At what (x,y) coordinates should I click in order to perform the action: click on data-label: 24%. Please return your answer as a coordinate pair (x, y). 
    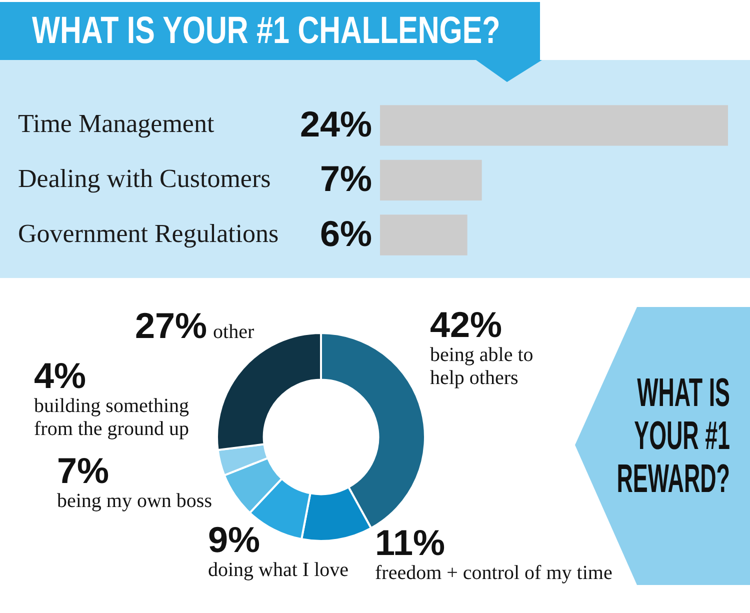
    Looking at the image, I should click on (336, 123).